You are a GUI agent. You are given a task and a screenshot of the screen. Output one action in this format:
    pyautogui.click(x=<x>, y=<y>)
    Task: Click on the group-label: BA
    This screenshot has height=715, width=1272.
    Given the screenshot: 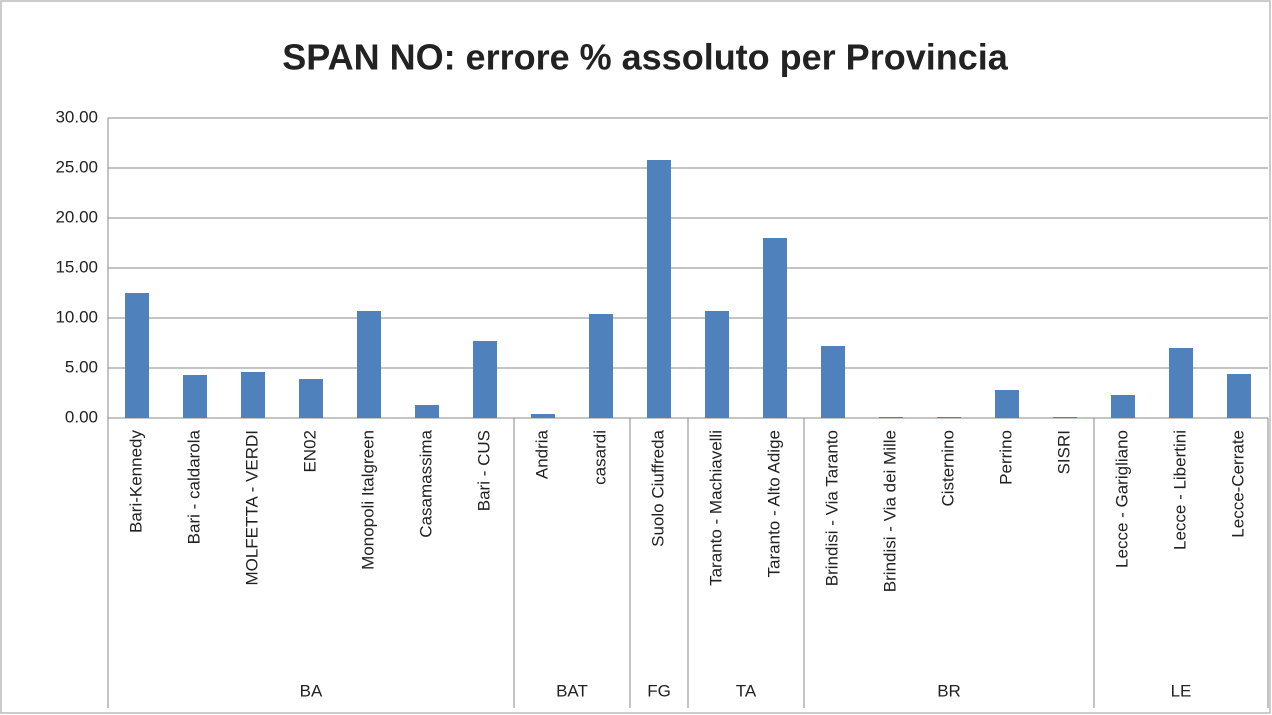 What is the action you would take?
    pyautogui.click(x=311, y=690)
    